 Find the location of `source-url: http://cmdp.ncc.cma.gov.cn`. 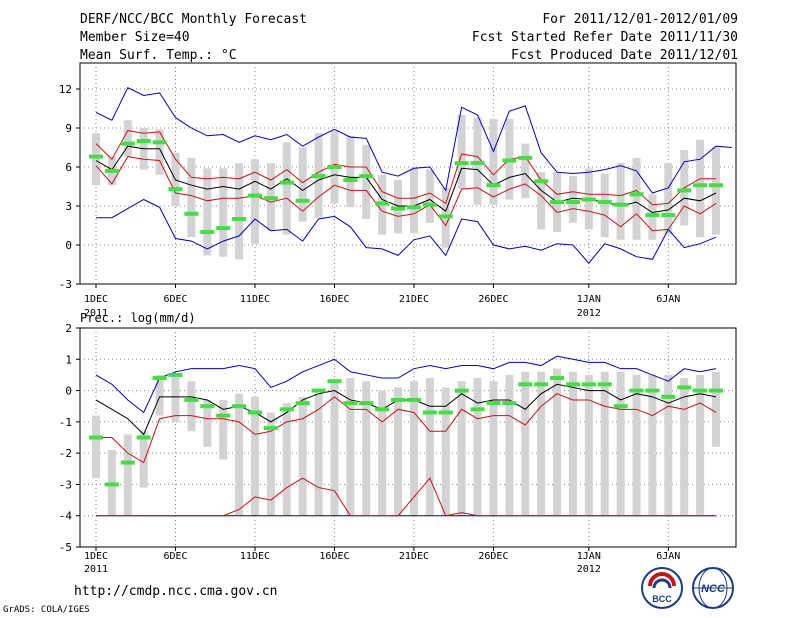

source-url: http://cmdp.ncc.cma.gov.cn is located at coordinates (176, 591).